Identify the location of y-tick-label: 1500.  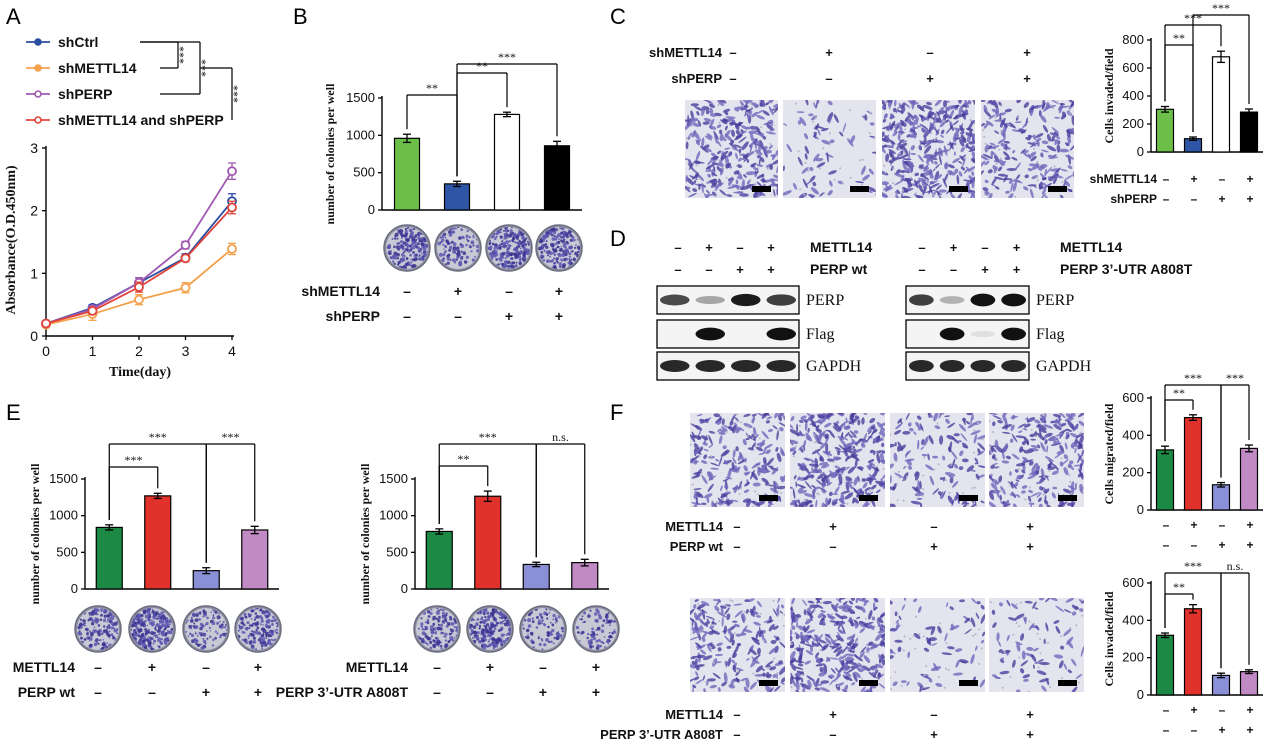
(360, 97).